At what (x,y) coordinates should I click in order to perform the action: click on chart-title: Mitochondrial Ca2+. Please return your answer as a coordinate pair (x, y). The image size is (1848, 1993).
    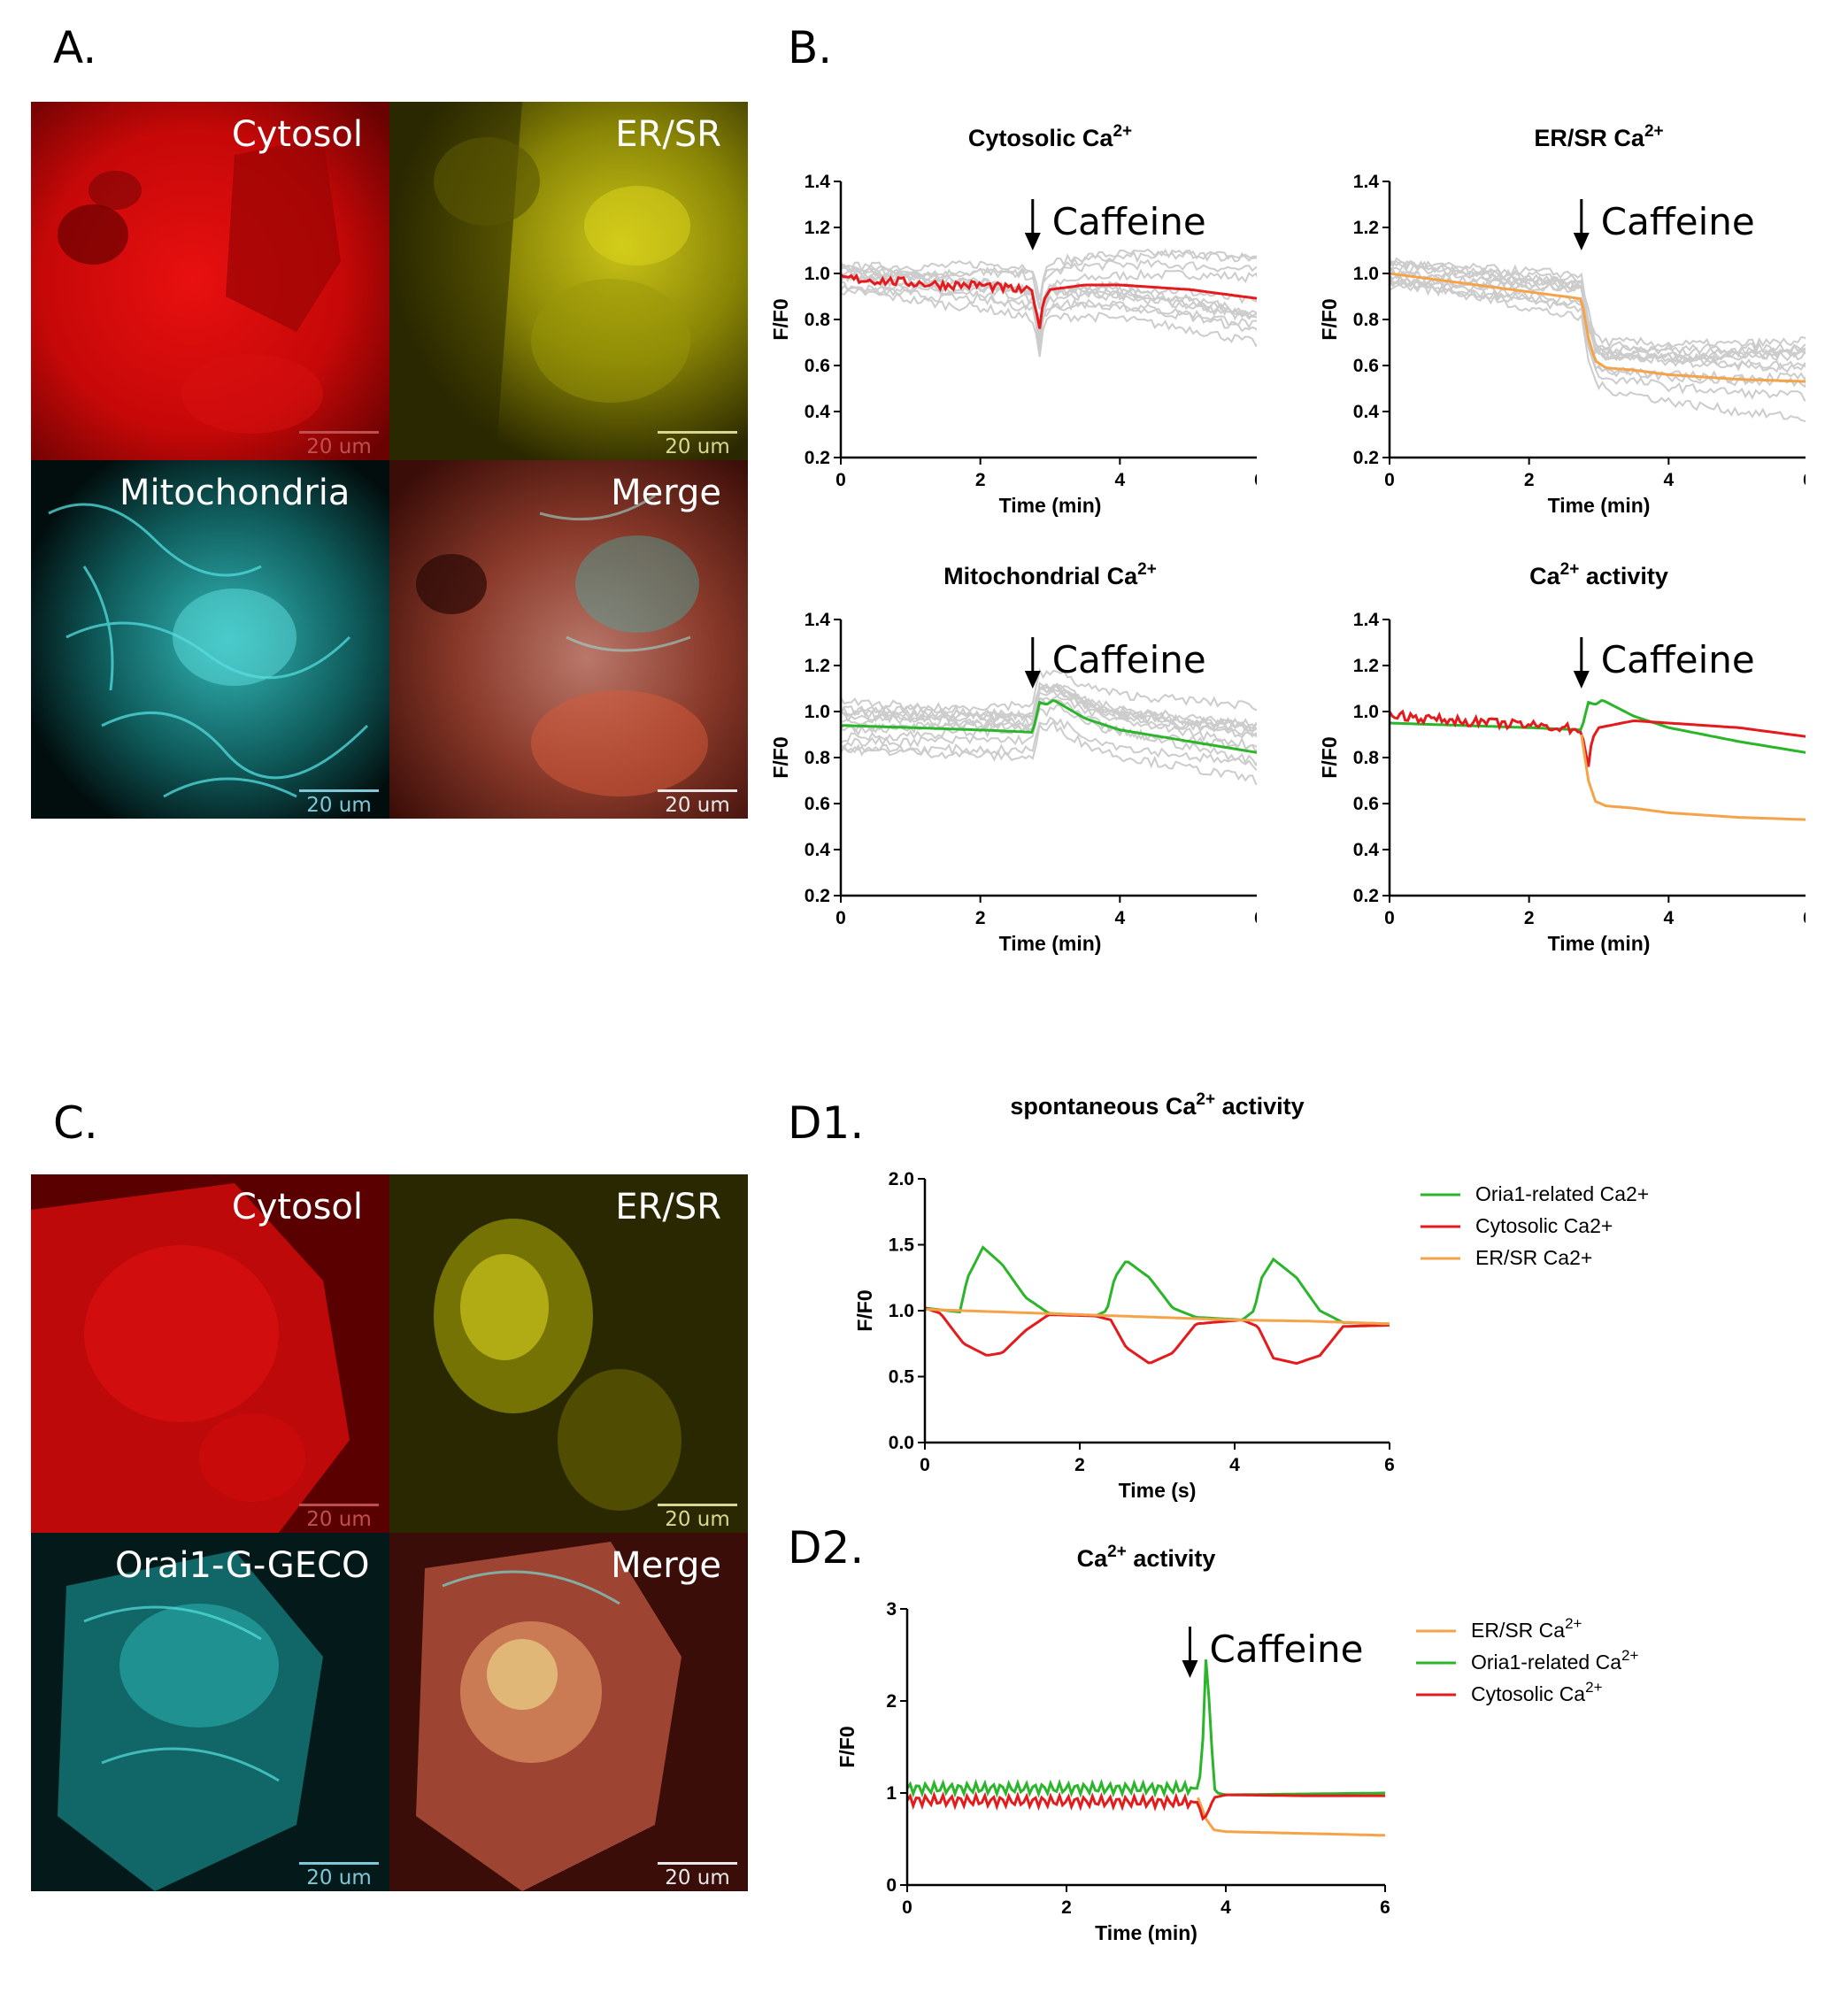
    Looking at the image, I should click on (1050, 574).